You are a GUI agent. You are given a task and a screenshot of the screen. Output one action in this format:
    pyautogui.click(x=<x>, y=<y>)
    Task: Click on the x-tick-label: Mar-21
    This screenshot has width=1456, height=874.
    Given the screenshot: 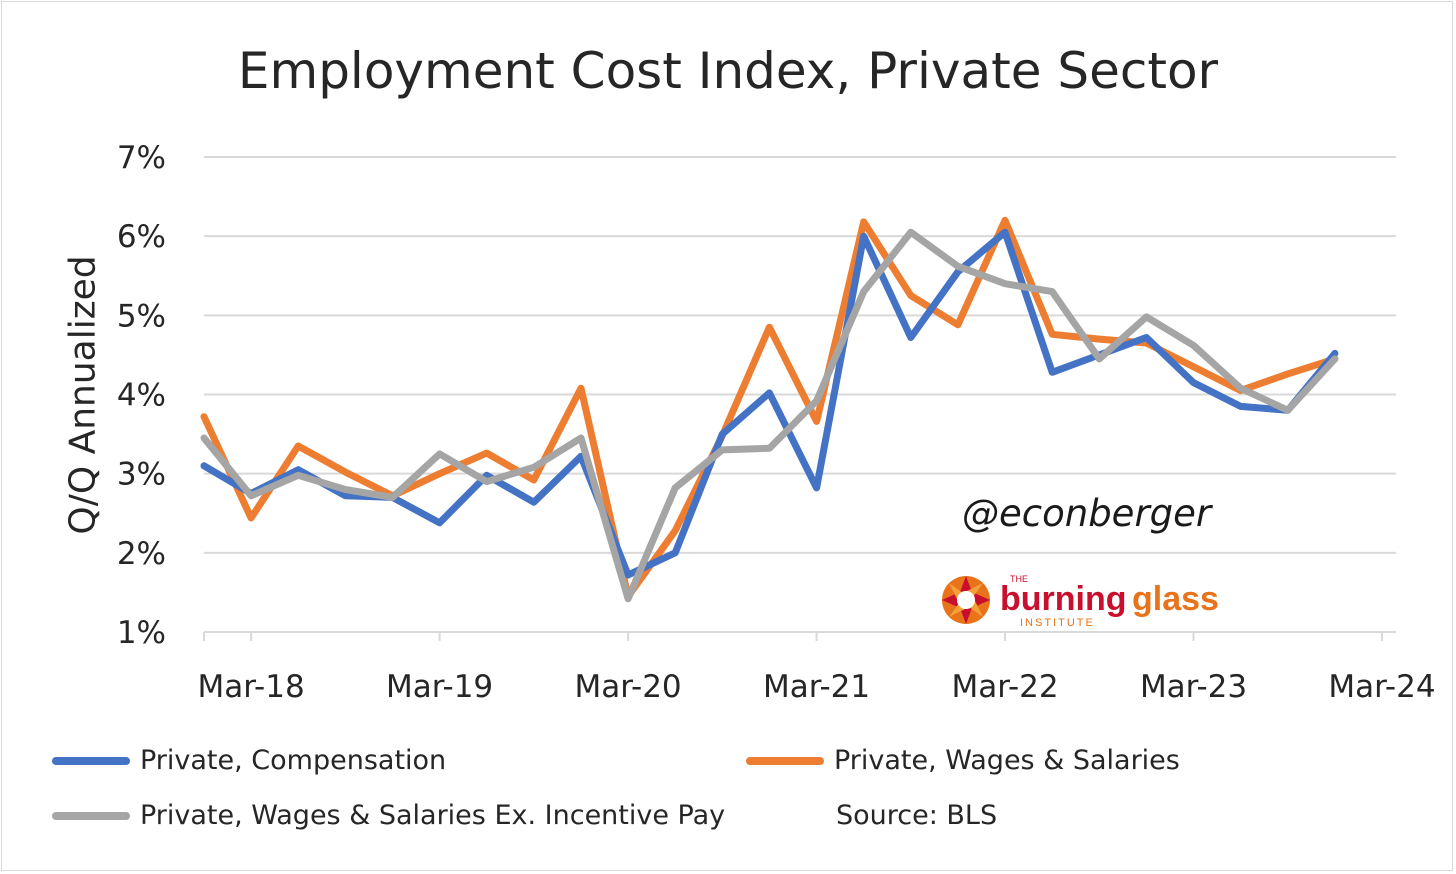 What is the action you would take?
    pyautogui.click(x=816, y=687)
    